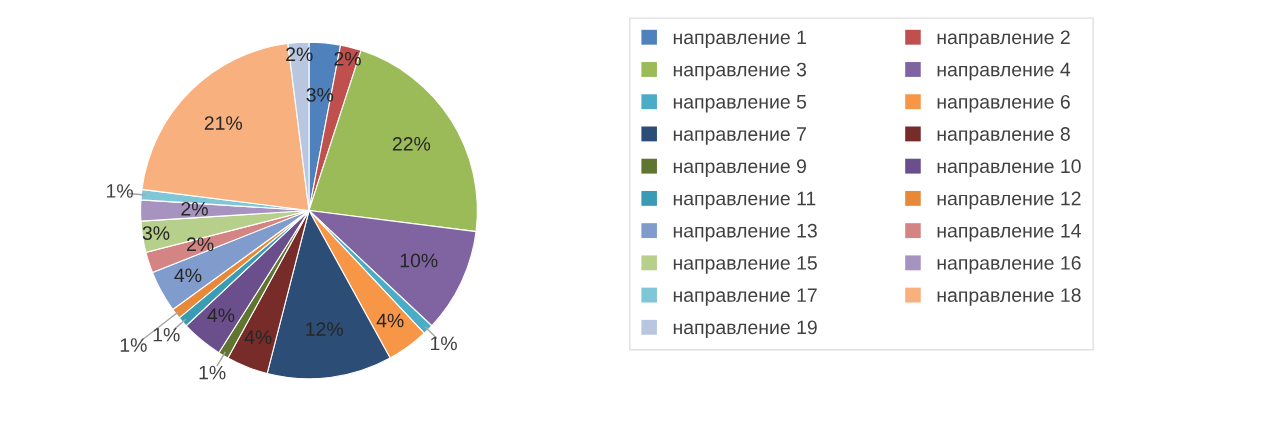 The height and width of the screenshot is (421, 1264). Describe the element at coordinates (1003, 39) in the screenshot. I see `legend-label: направление 2` at that location.